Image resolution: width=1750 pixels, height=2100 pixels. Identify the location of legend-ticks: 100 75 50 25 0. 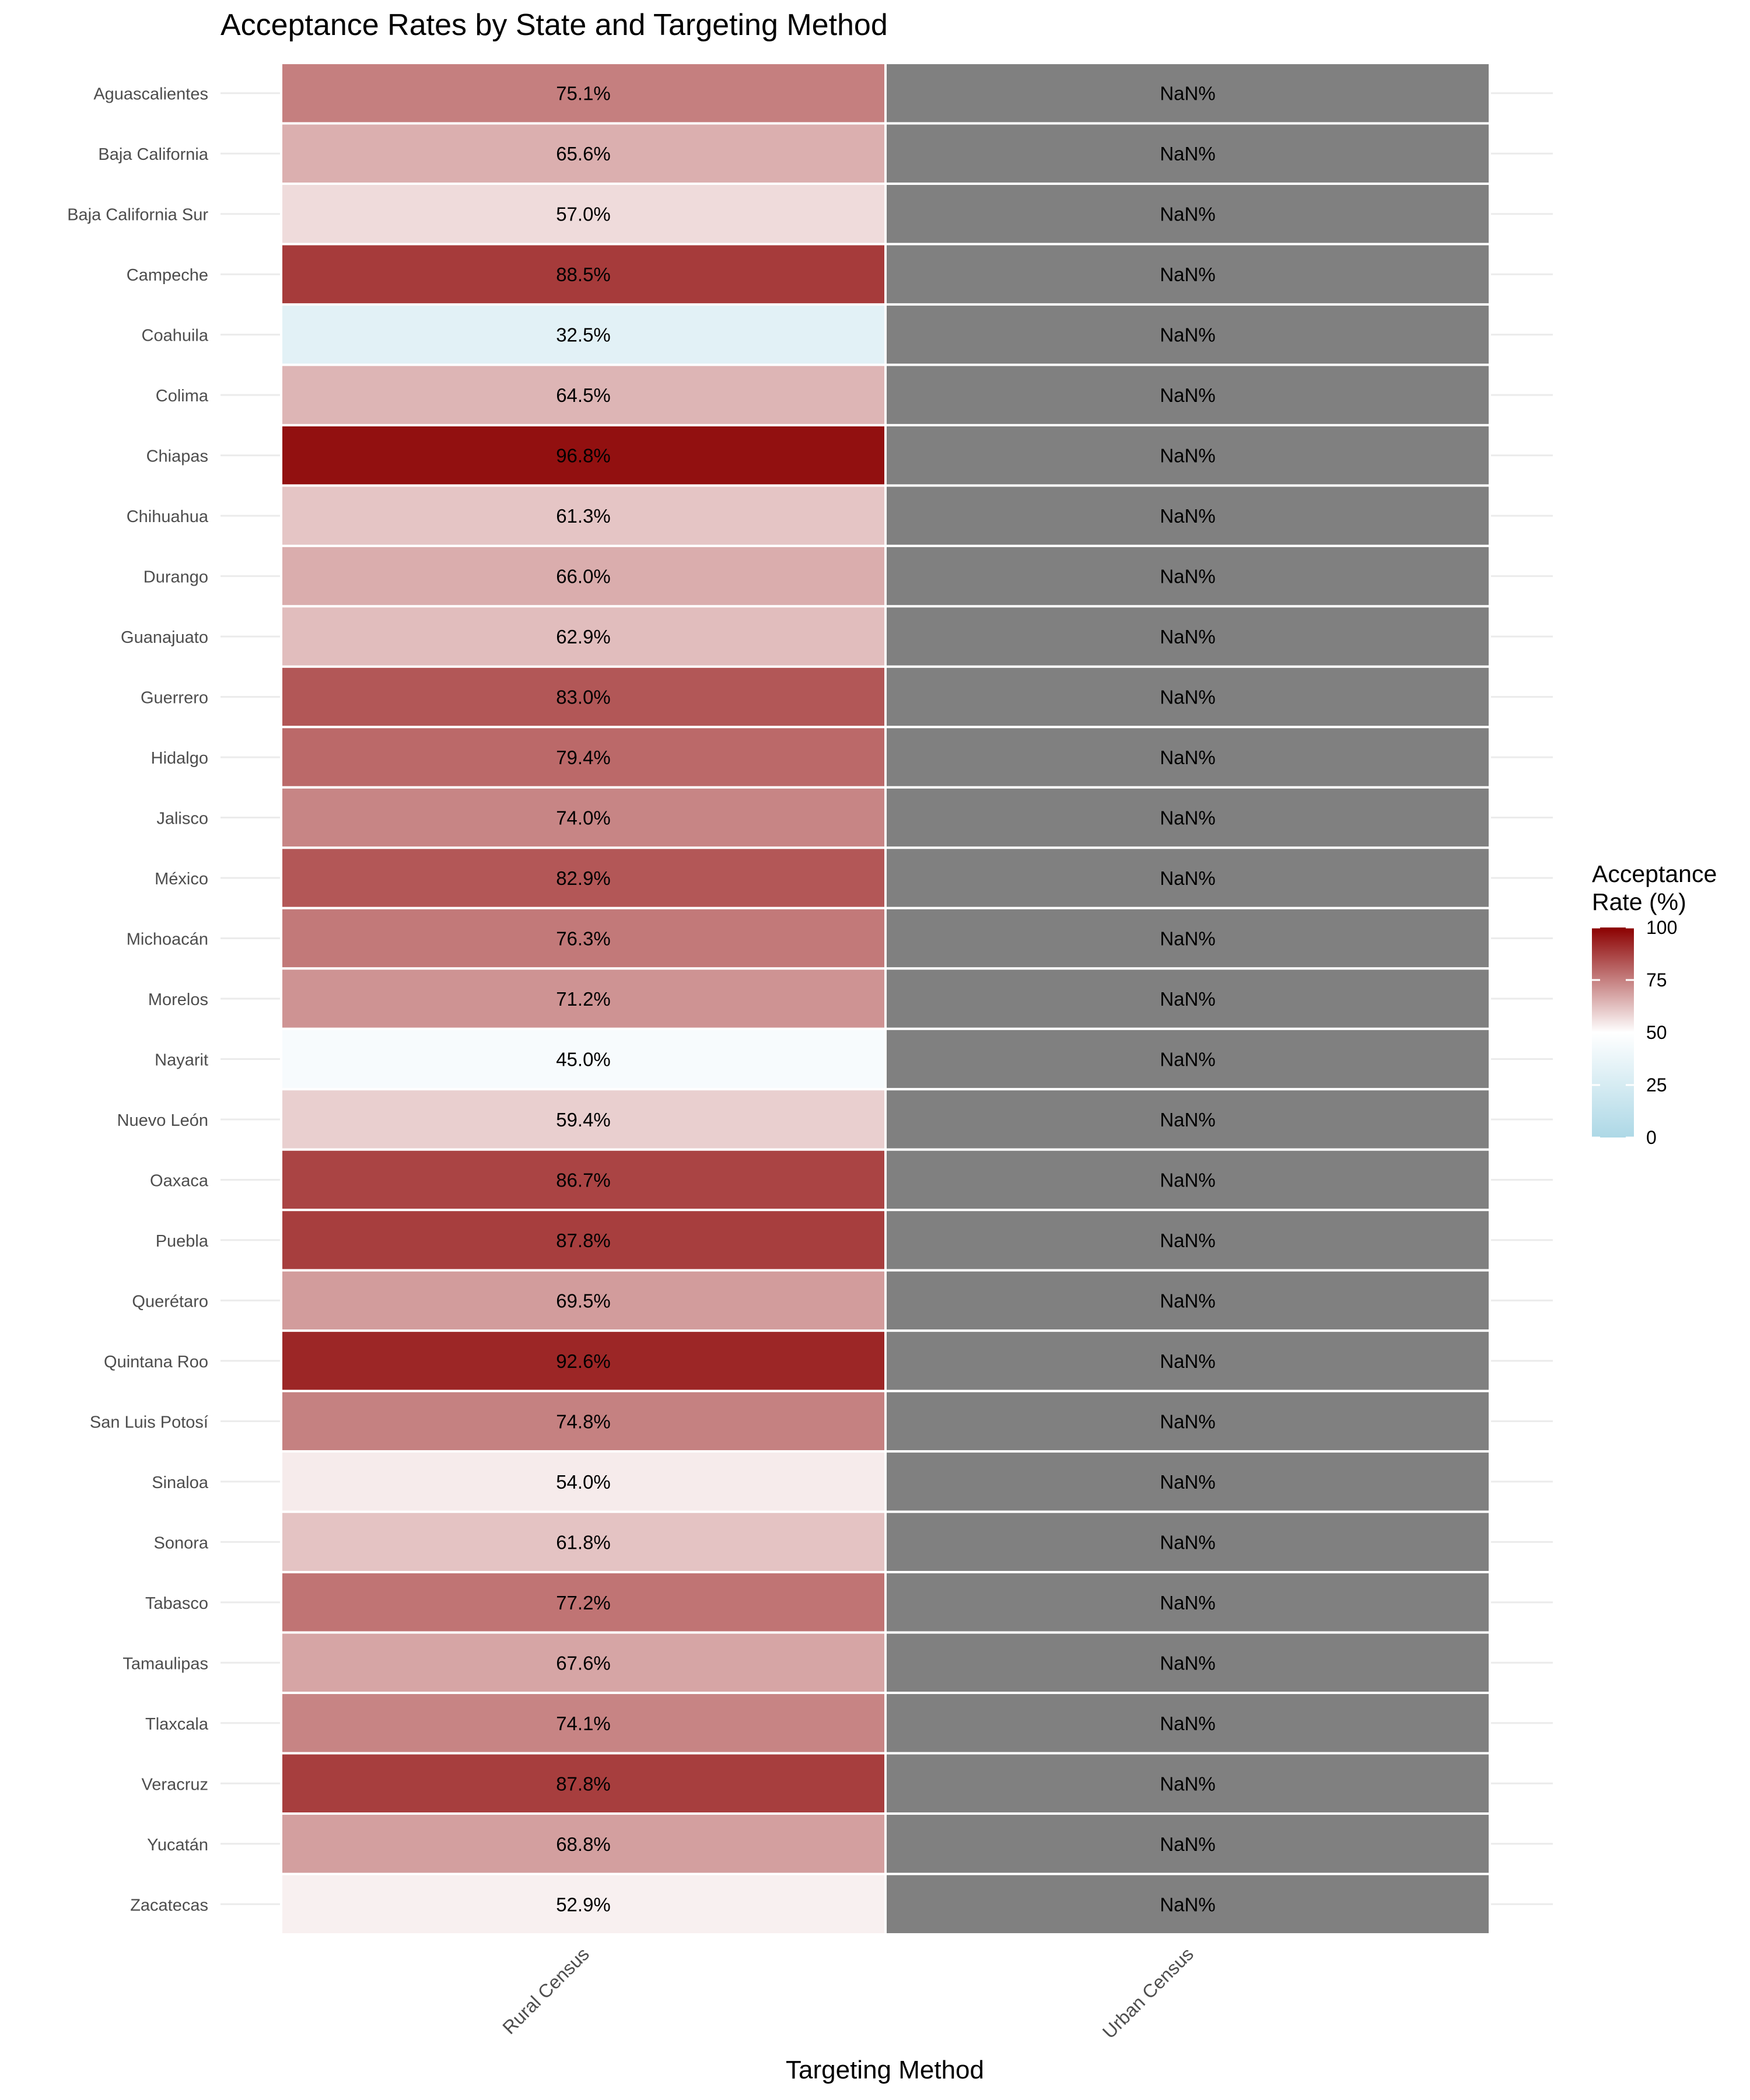
(1634, 1032).